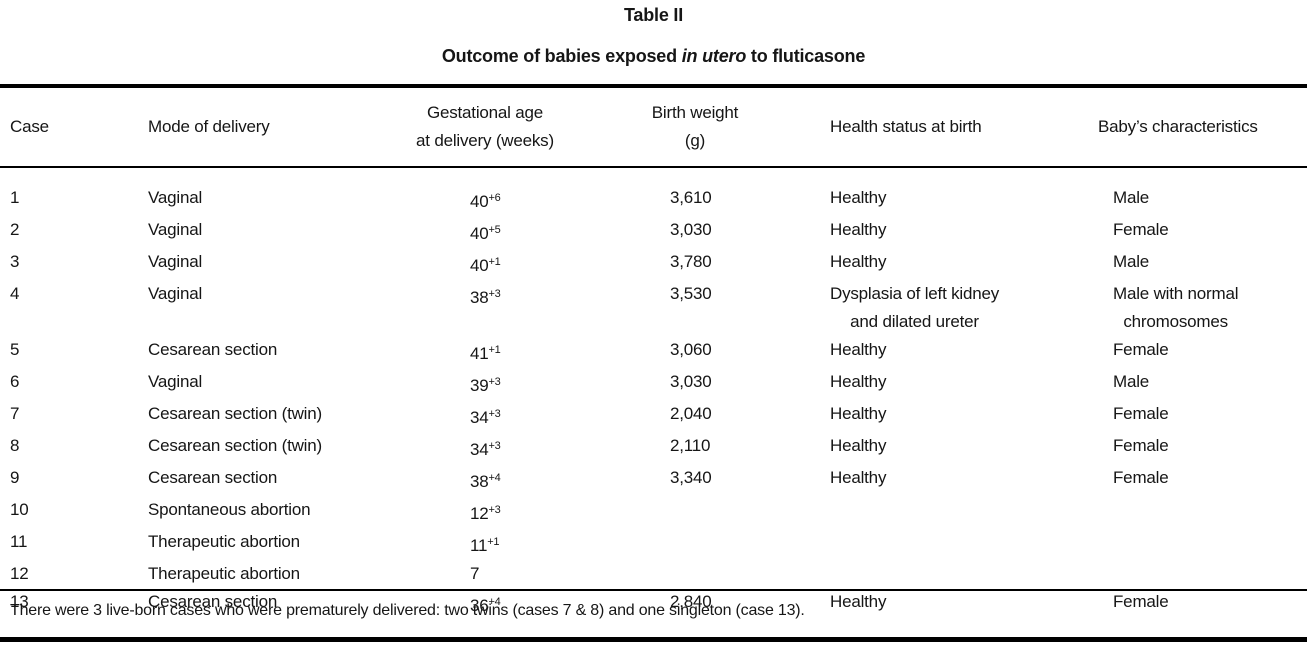 Image resolution: width=1307 pixels, height=662 pixels. I want to click on case-value: 12, so click(19, 573).